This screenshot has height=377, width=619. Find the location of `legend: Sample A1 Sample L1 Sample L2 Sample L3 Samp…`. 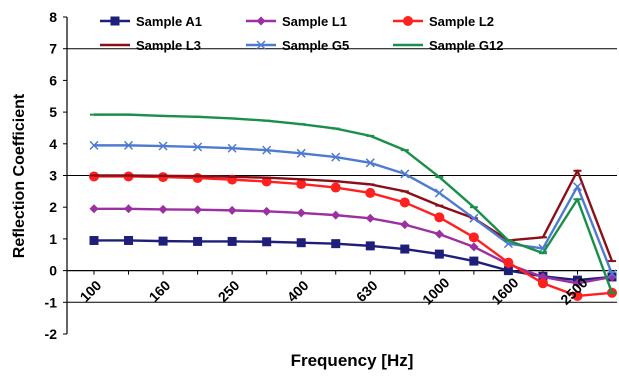

legend: Sample A1 Sample L1 Sample L2 Sample L3 Samp… is located at coordinates (301, 33).